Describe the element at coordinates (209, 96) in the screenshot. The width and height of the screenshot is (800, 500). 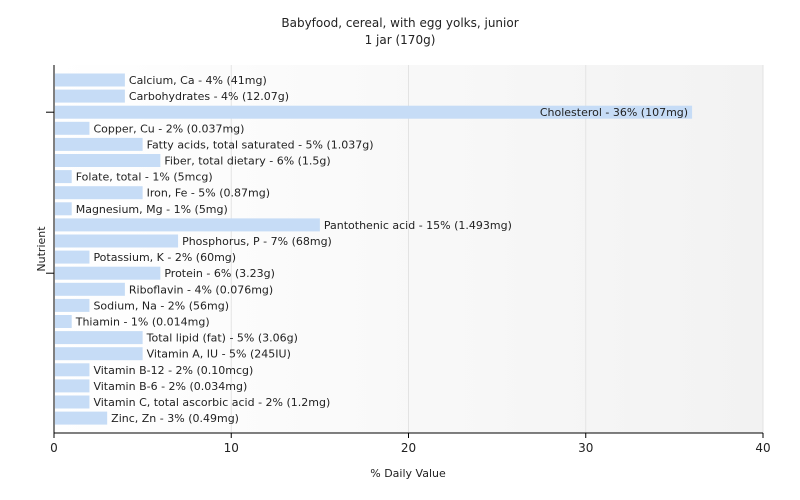
I see `bar-label: Carbohydrates - 4% (12.07g)` at that location.